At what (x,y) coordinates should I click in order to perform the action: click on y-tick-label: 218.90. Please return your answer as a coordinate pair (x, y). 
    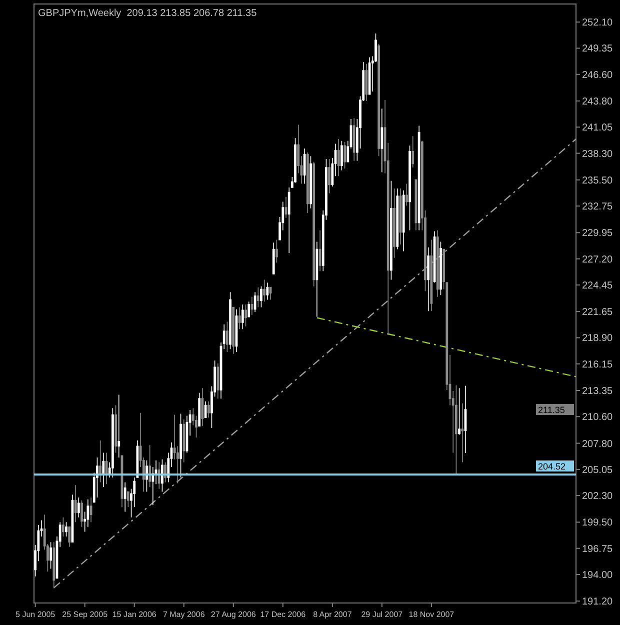
    Looking at the image, I should click on (598, 338).